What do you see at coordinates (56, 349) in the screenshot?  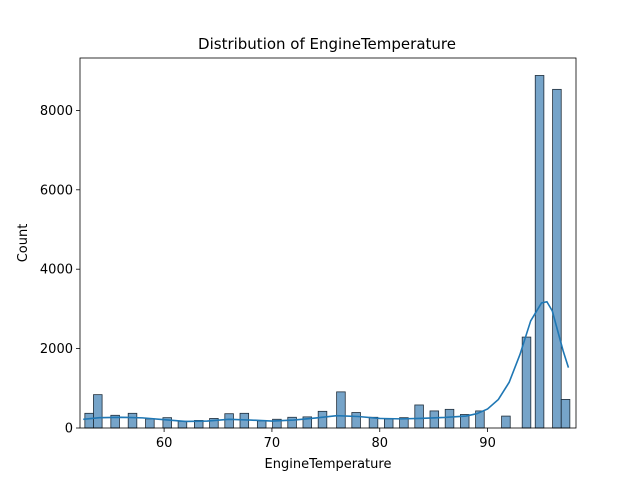 I see `y-tick-label: 2000` at bounding box center [56, 349].